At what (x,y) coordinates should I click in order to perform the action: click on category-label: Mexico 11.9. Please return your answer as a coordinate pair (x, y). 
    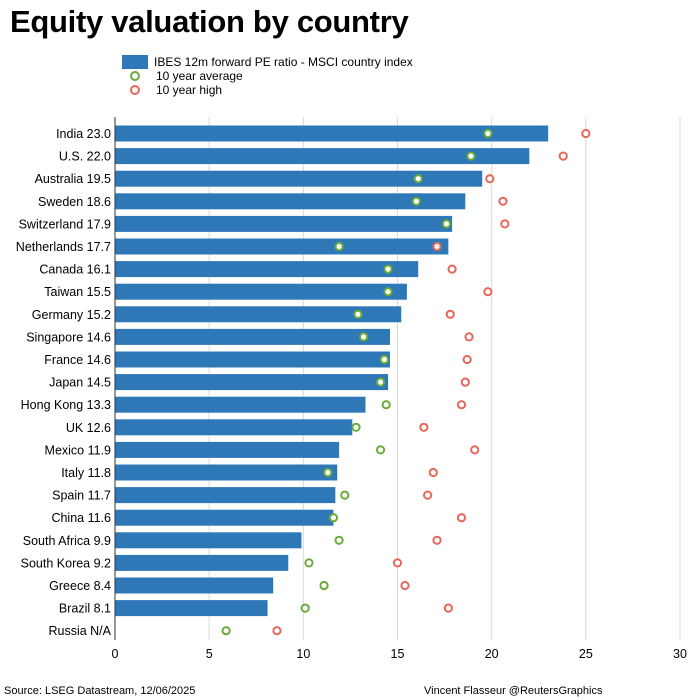
    Looking at the image, I should click on (78, 450).